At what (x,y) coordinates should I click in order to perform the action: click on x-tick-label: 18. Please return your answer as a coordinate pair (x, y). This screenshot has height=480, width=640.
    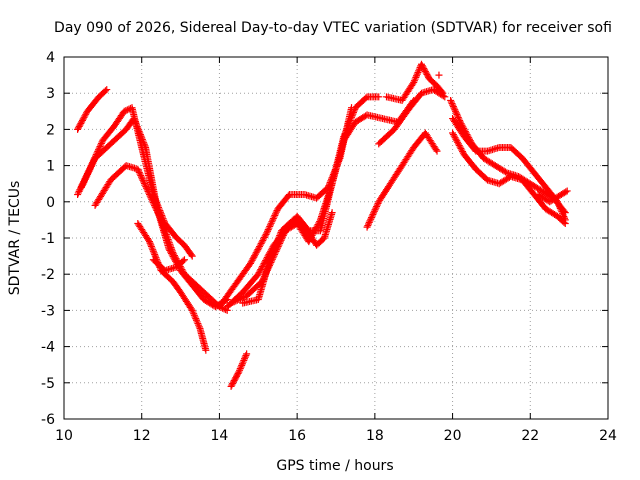
    Looking at the image, I should click on (375, 436).